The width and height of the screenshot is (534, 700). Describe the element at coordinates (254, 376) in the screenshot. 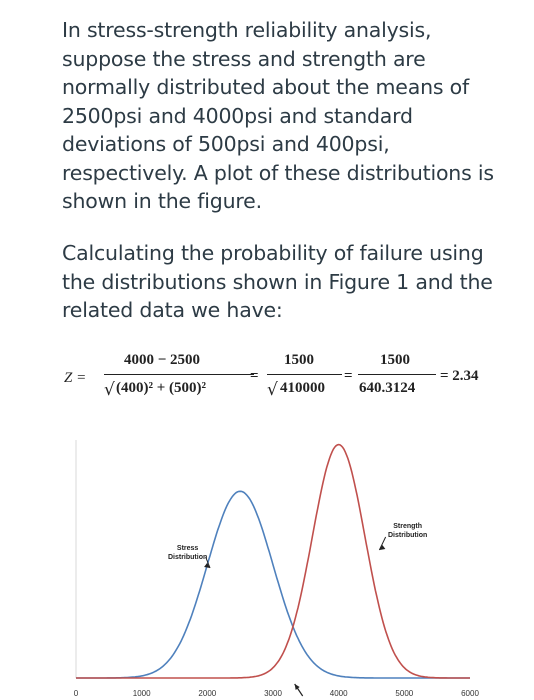

I see `equals-sign-2: =` at that location.